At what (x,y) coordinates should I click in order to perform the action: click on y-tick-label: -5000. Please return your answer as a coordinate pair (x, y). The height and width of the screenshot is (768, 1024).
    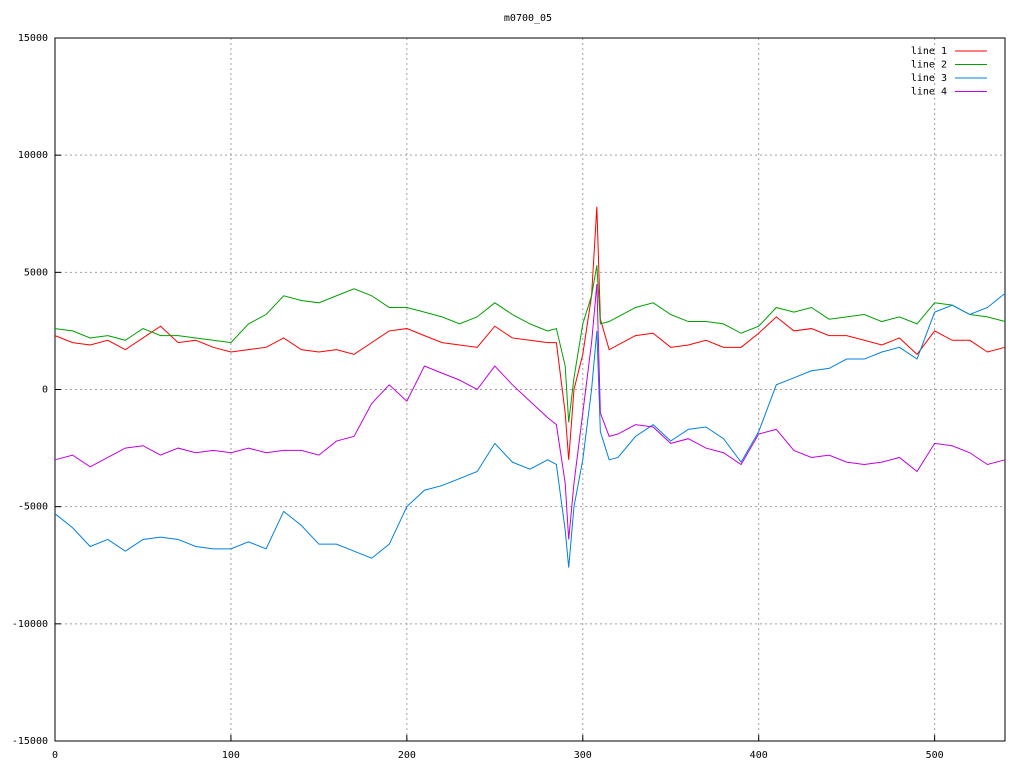
    Looking at the image, I should click on (33, 507).